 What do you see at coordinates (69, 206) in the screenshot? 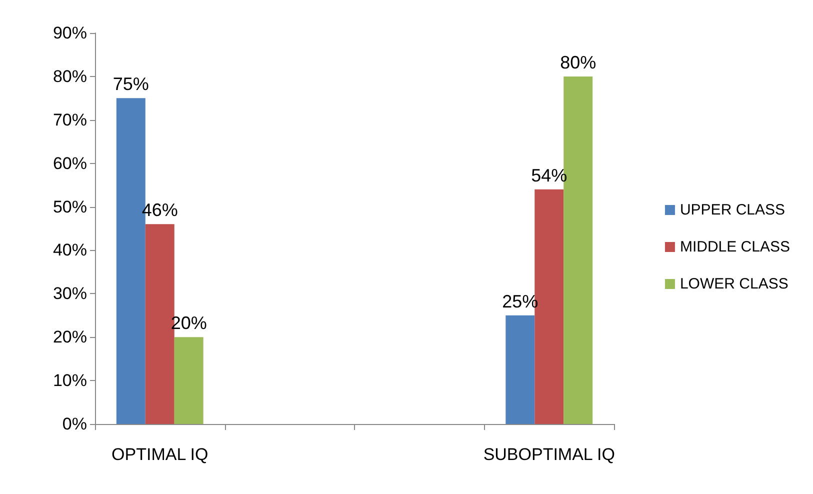
I see `y-tick-label: 50%` at bounding box center [69, 206].